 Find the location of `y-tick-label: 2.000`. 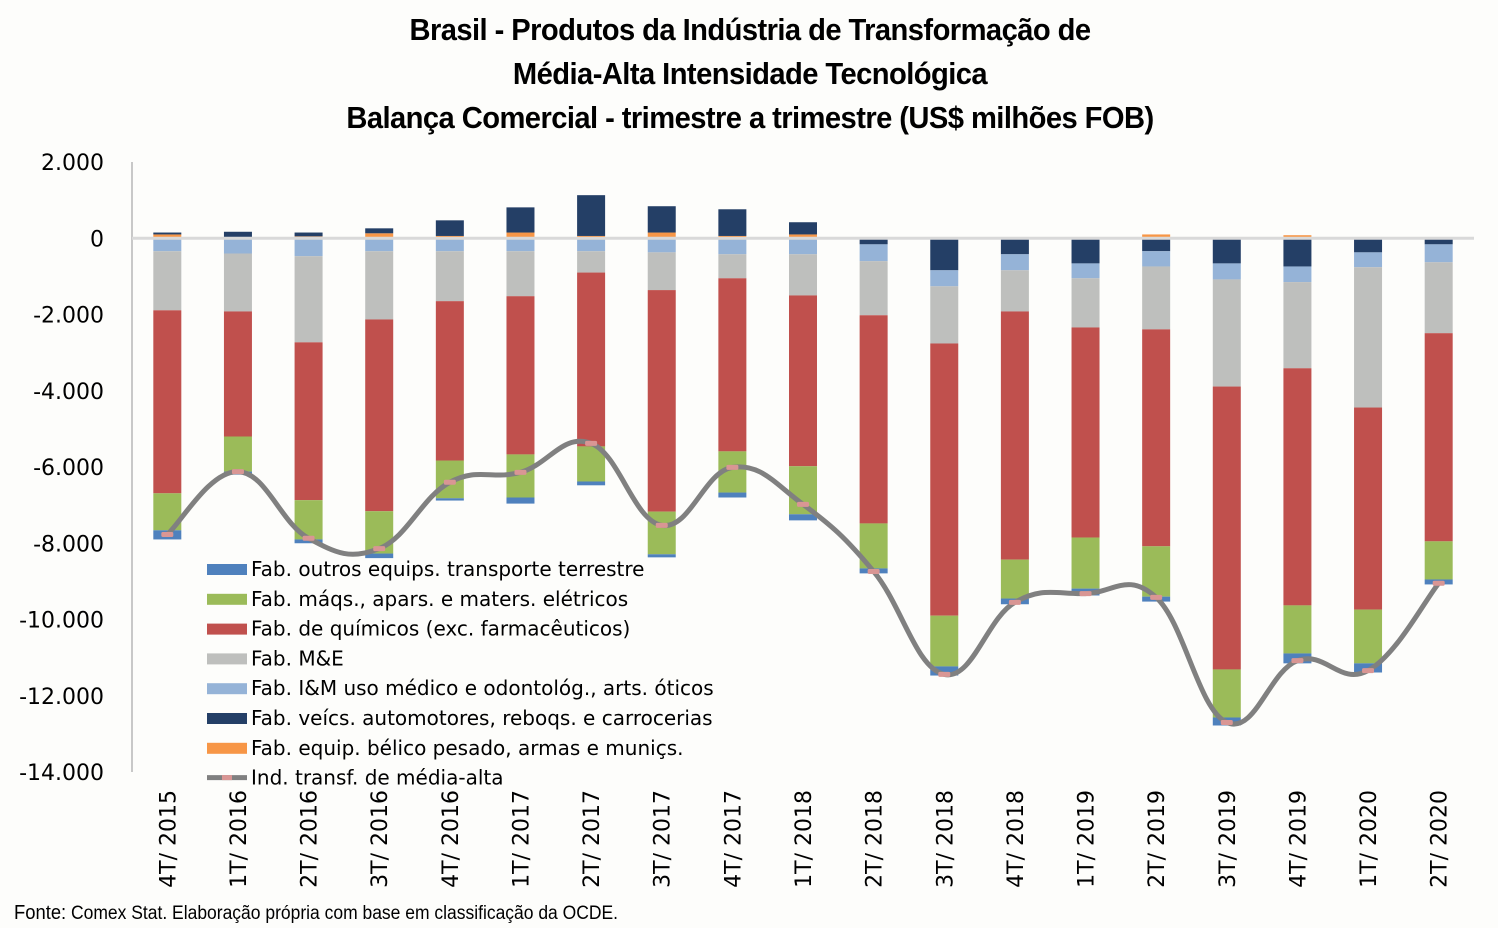

y-tick-label: 2.000 is located at coordinates (72, 163).